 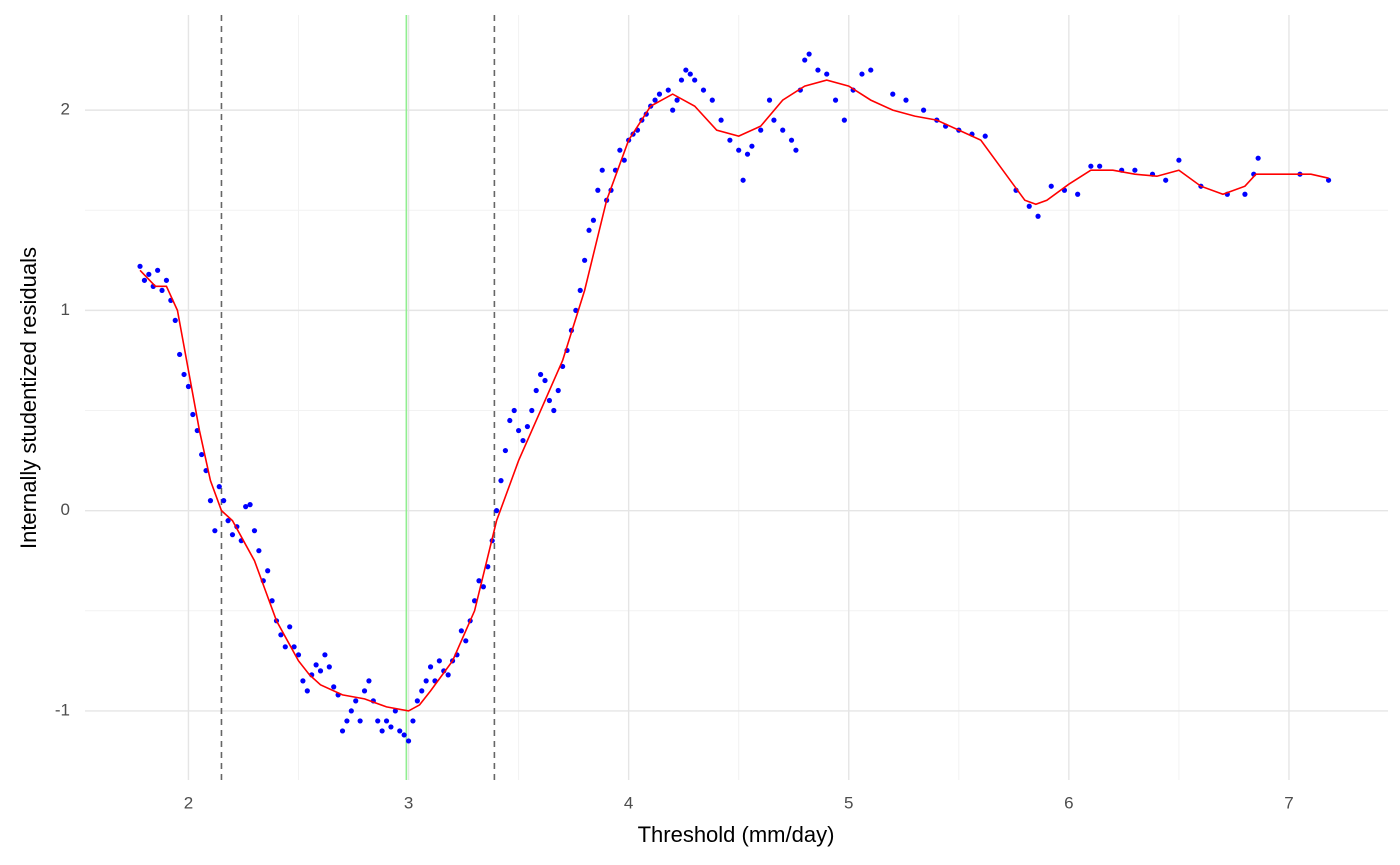 What do you see at coordinates (408, 802) in the screenshot?
I see `x-tick-label: 3` at bounding box center [408, 802].